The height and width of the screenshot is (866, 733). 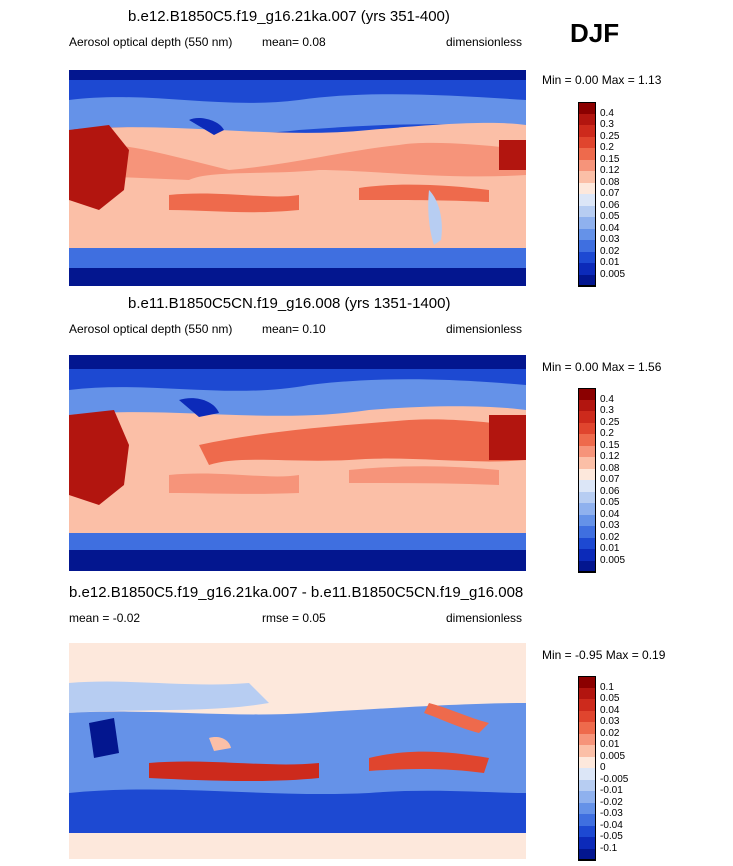 What do you see at coordinates (151, 329) in the screenshot?
I see `panel-2-variable: Aerosol optical depth (550 nm)` at bounding box center [151, 329].